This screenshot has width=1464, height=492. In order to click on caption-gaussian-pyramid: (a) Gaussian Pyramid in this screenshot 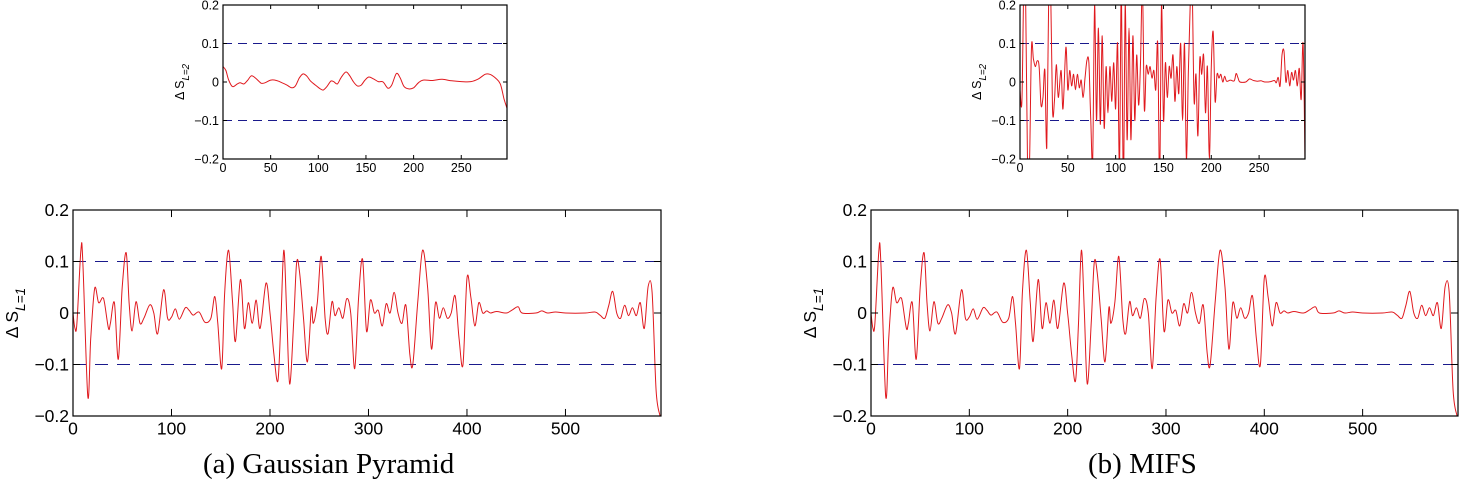, I will do `click(329, 464)`.